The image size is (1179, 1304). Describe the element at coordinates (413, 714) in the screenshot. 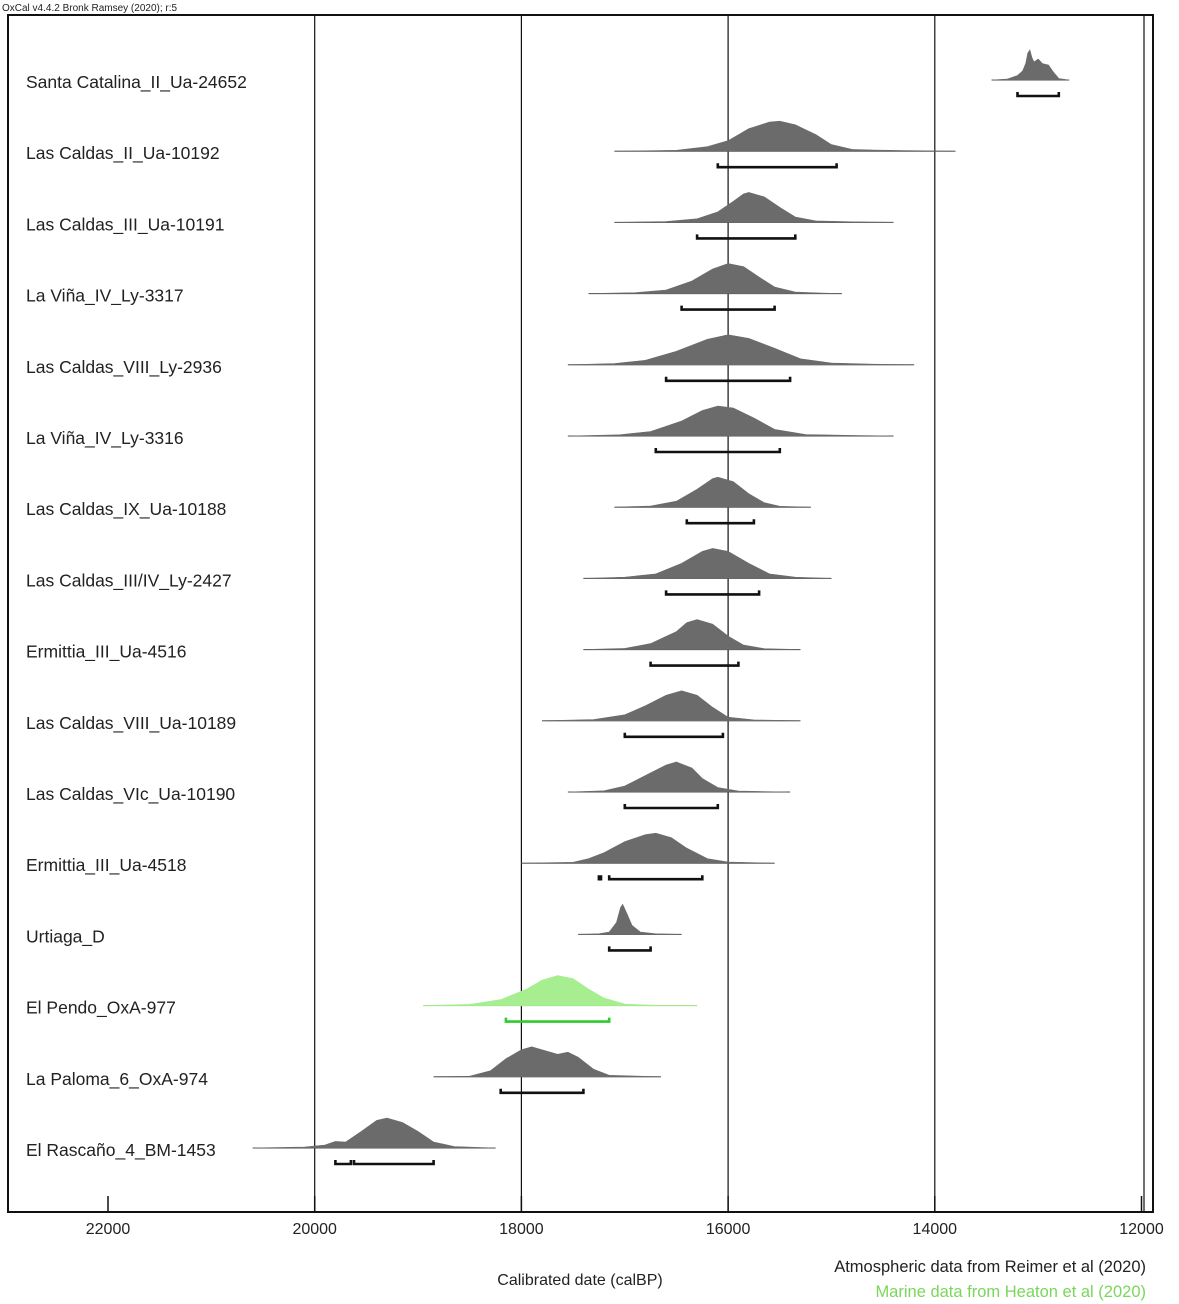

I see `sample-row: Las Caldas_VIII_Ua-10189` at that location.